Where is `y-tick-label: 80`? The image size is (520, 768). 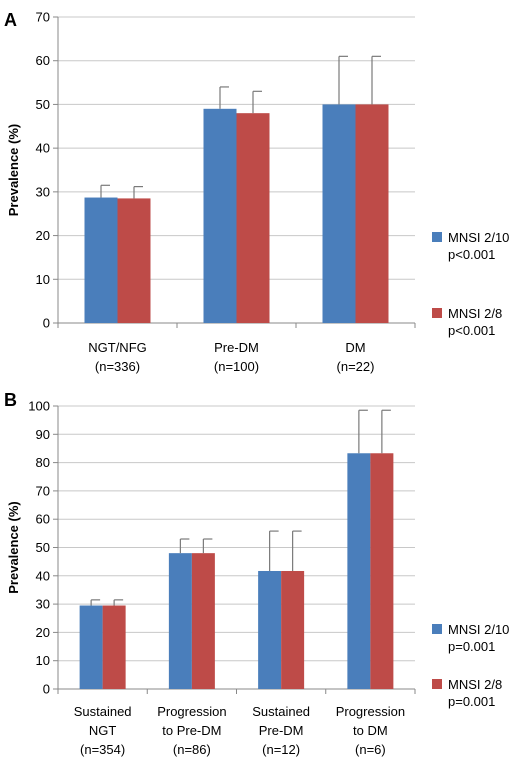
y-tick-label: 80 is located at coordinates (43, 462).